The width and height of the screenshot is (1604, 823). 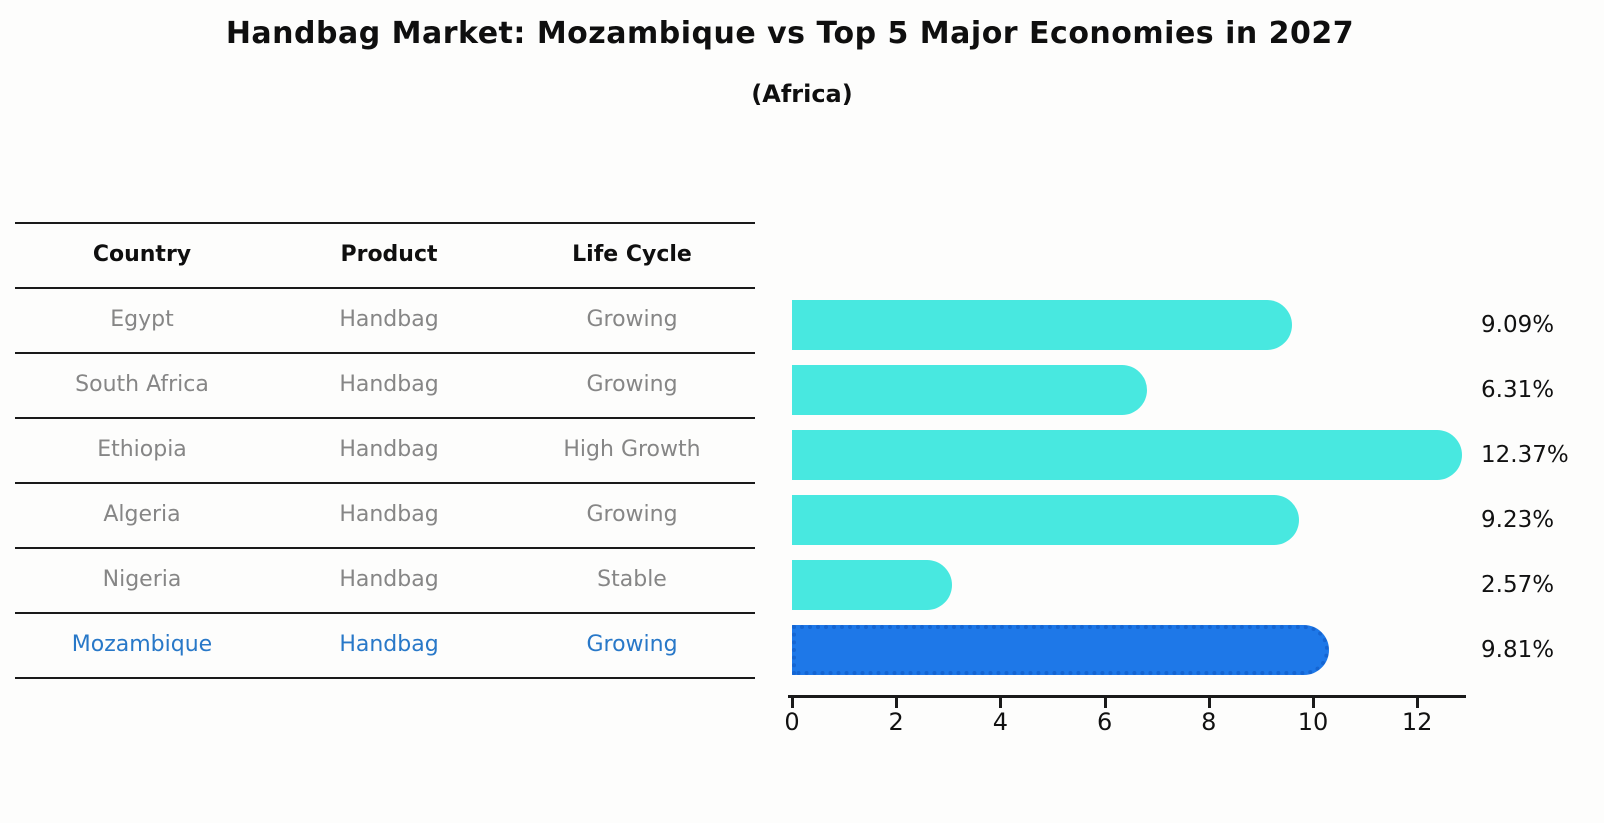 What do you see at coordinates (1045, 520) in the screenshot?
I see `bar-algeria` at bounding box center [1045, 520].